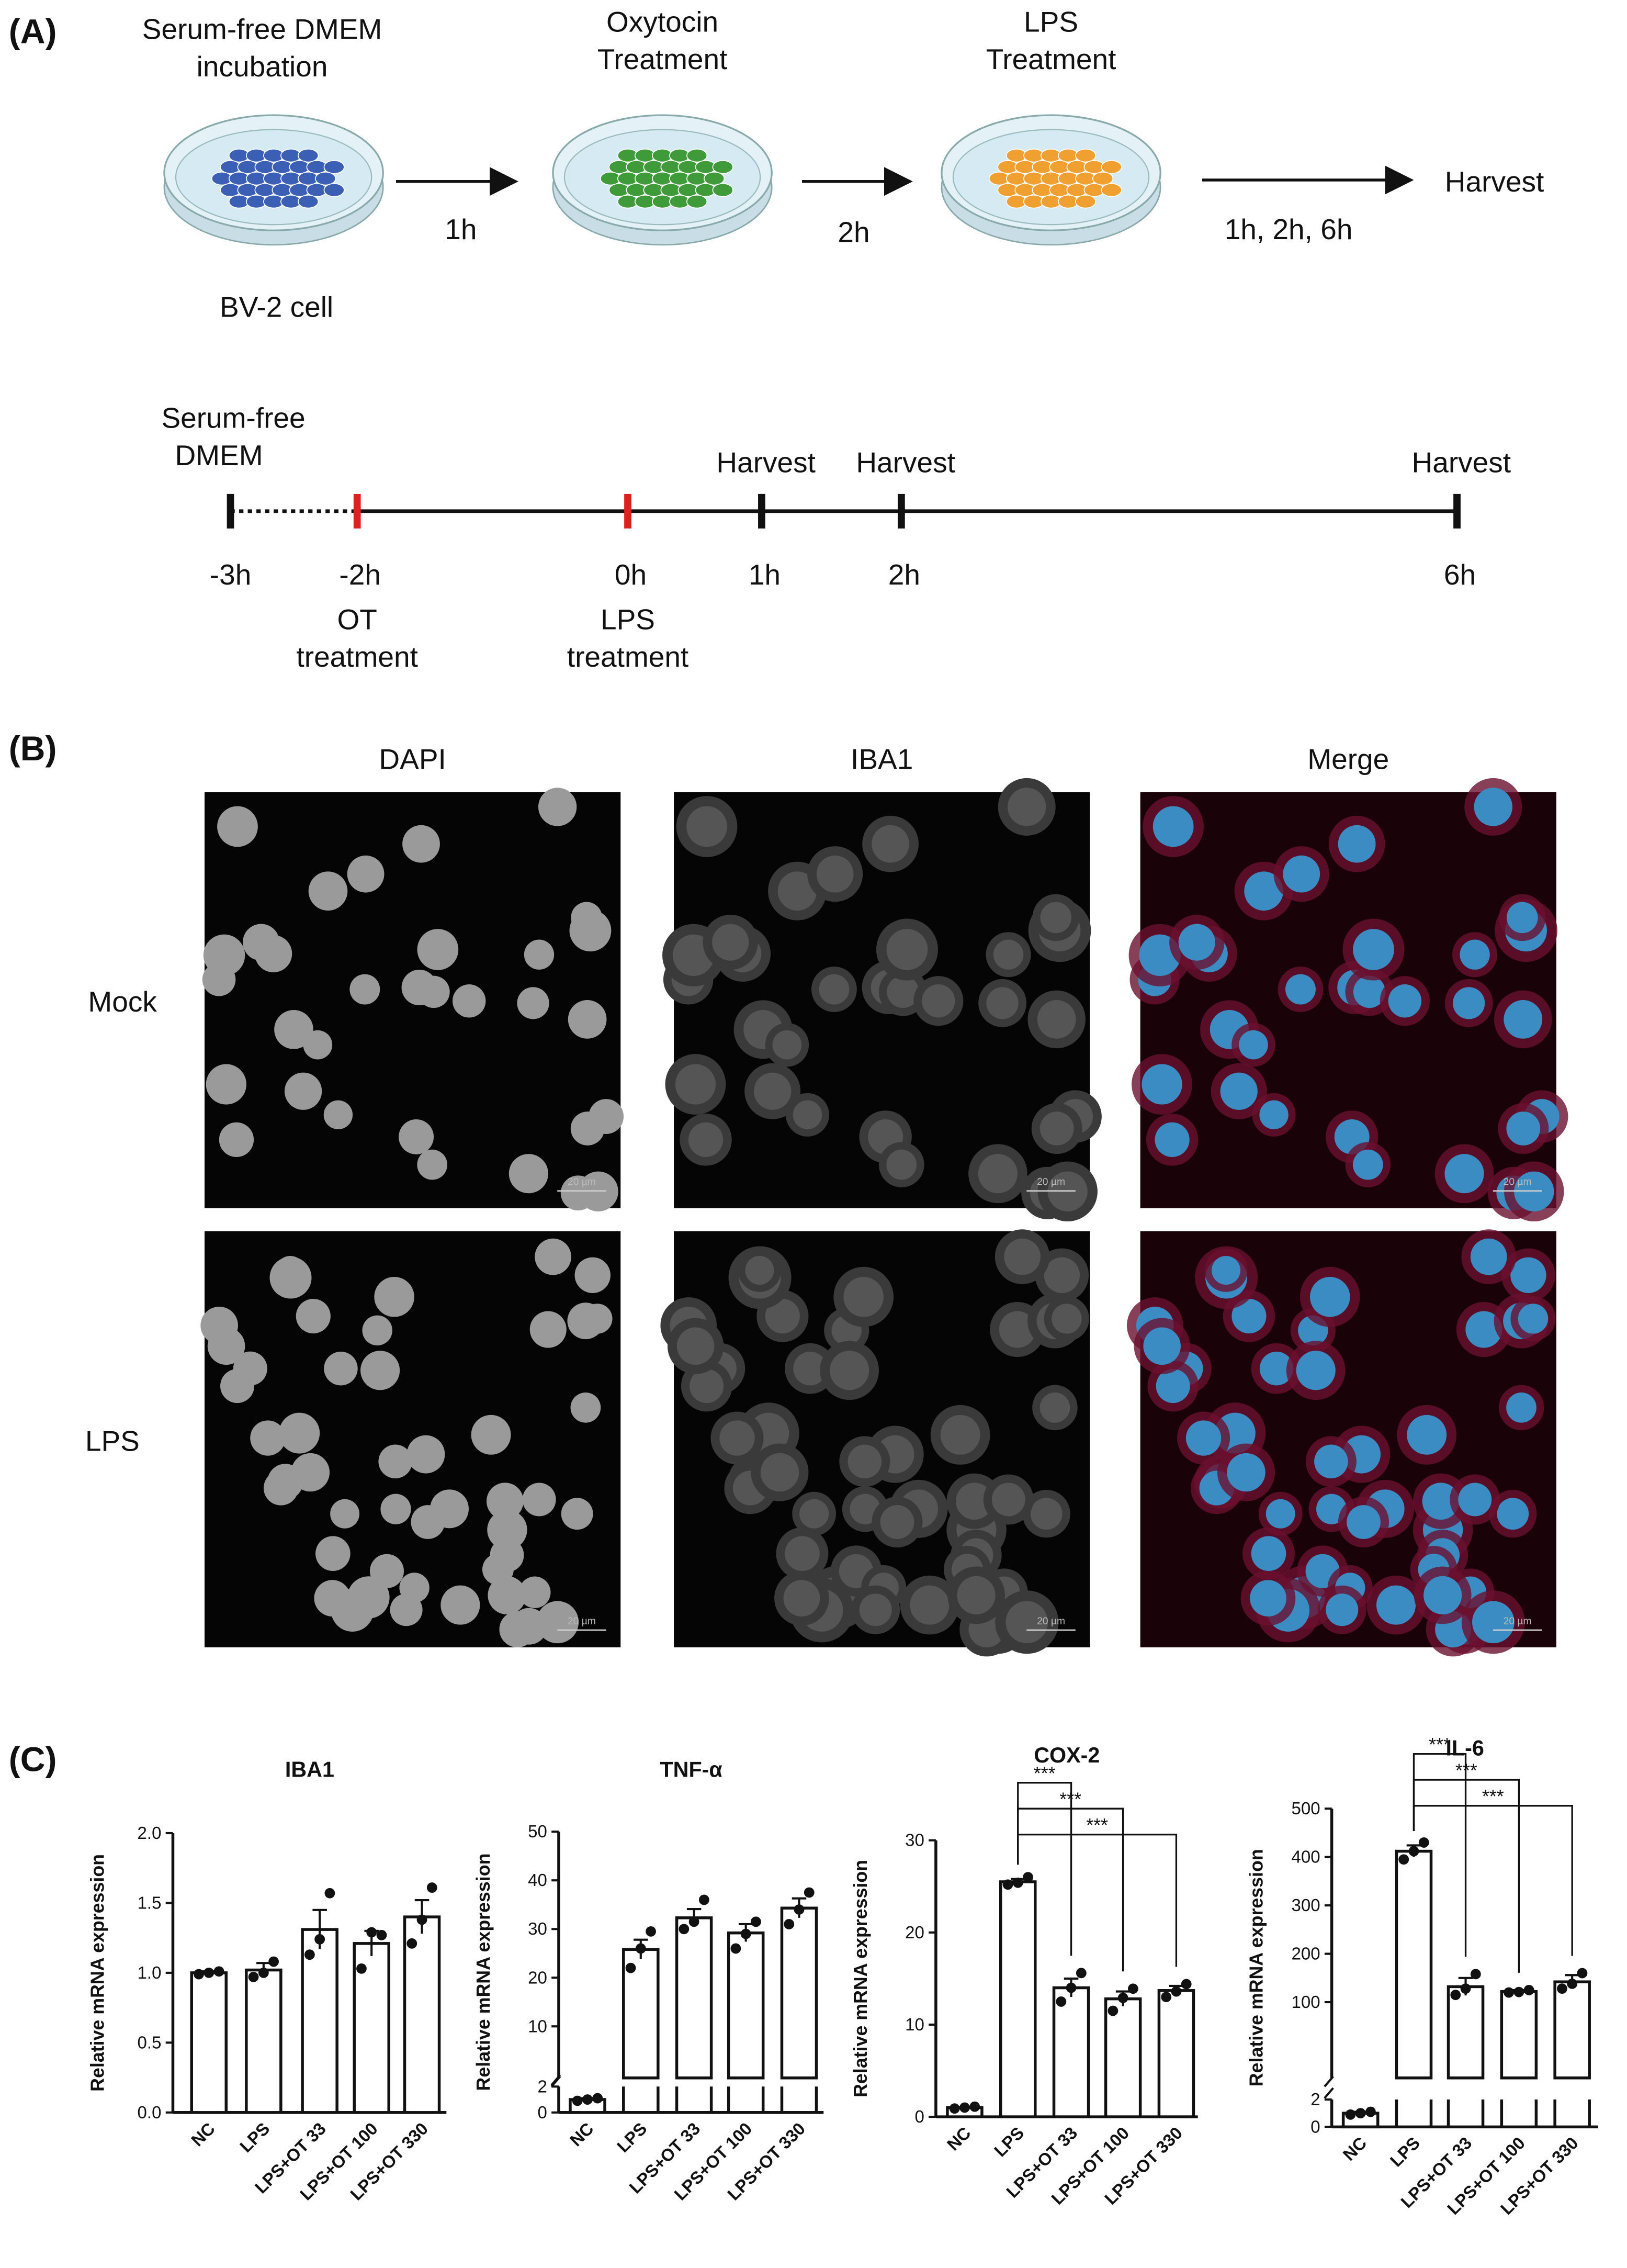 This screenshot has width=1627, height=2268. I want to click on axis-break, so click(555, 2081).